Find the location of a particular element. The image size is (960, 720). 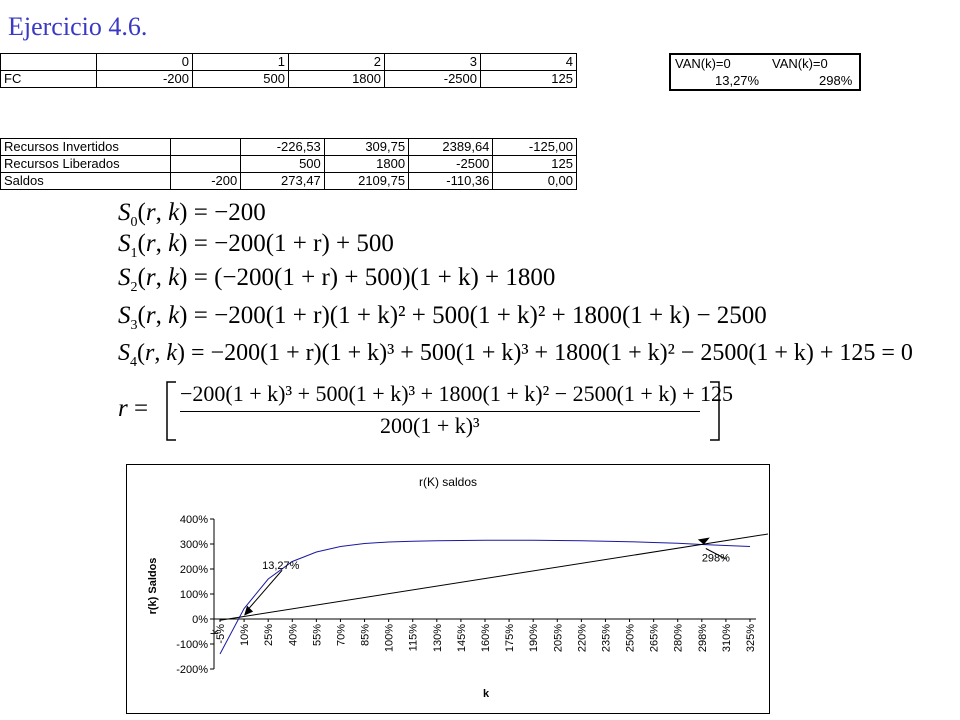

series-line-saldos is located at coordinates (485, 597).